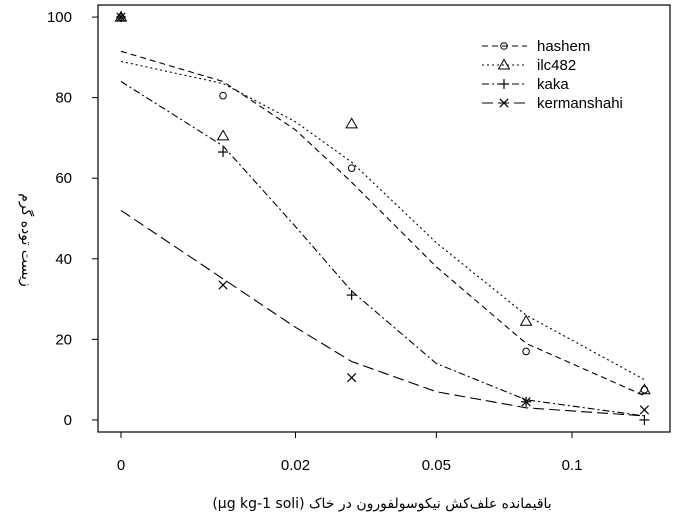  Describe the element at coordinates (556, 65) in the screenshot. I see `legend-label-ilc482: ilc482` at that location.